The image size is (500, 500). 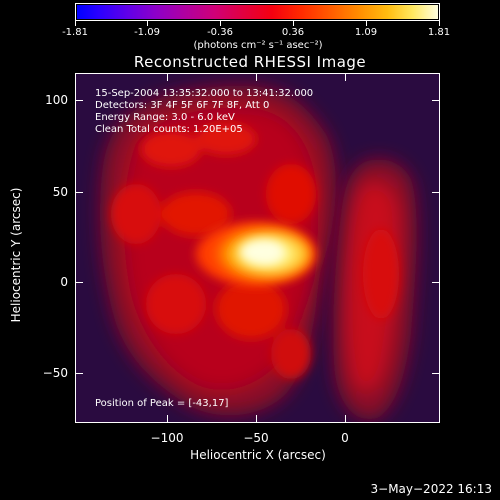 I want to click on colorbar-tick-label: -0.36, so click(x=220, y=32).